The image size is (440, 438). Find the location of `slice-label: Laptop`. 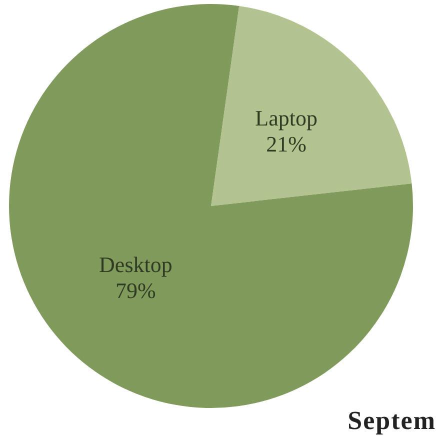

slice-label: Laptop is located at coordinates (286, 118).